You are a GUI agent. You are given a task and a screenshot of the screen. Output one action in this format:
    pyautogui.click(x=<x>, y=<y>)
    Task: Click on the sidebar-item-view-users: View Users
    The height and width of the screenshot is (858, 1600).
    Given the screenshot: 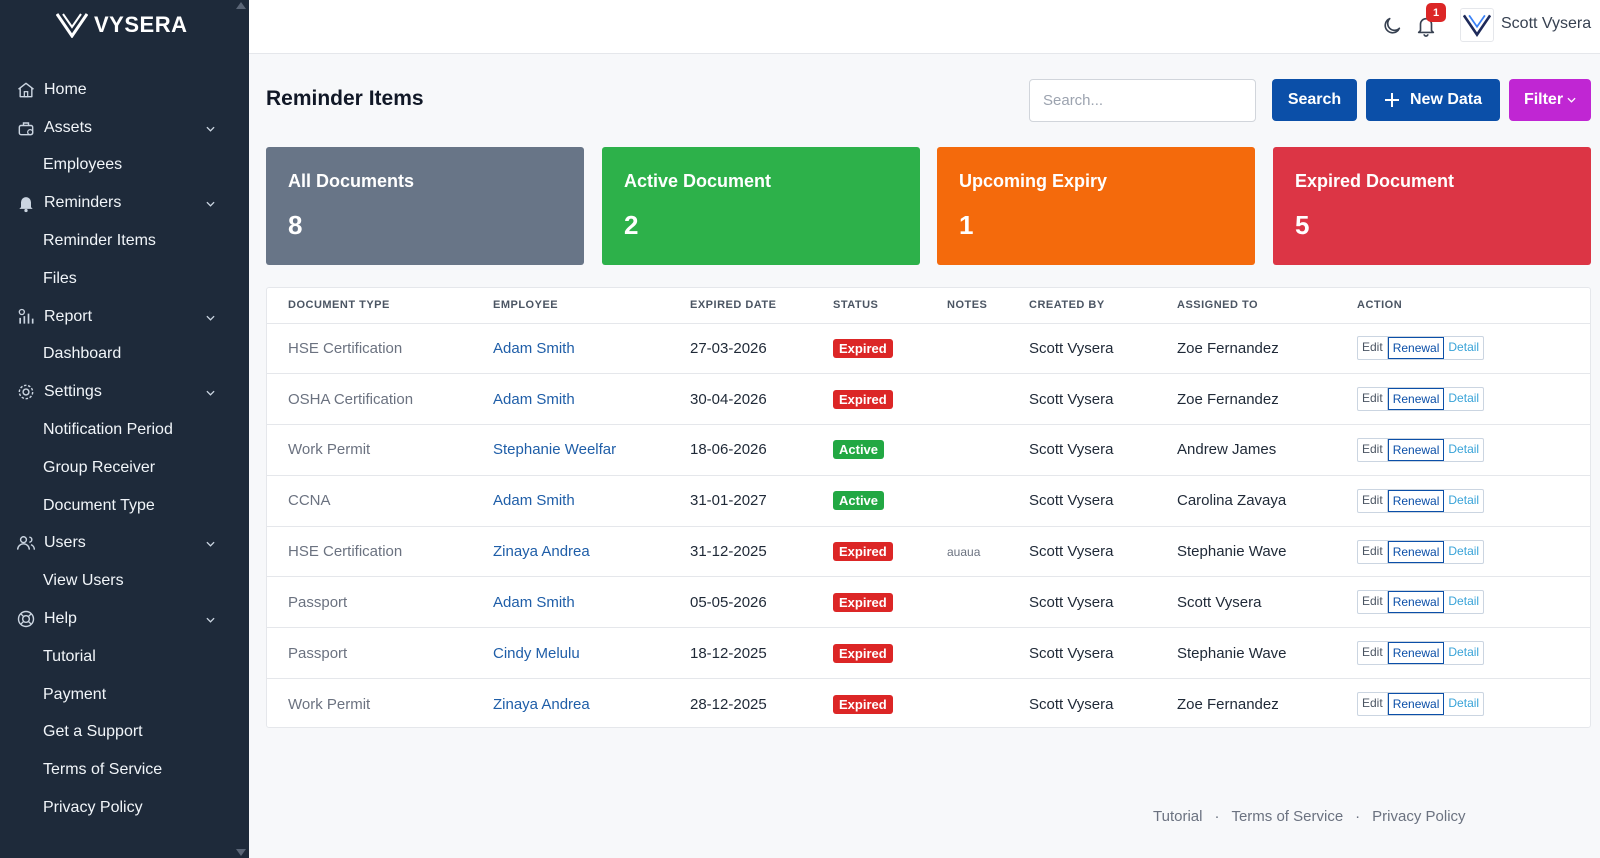 What is the action you would take?
    pyautogui.click(x=124, y=581)
    